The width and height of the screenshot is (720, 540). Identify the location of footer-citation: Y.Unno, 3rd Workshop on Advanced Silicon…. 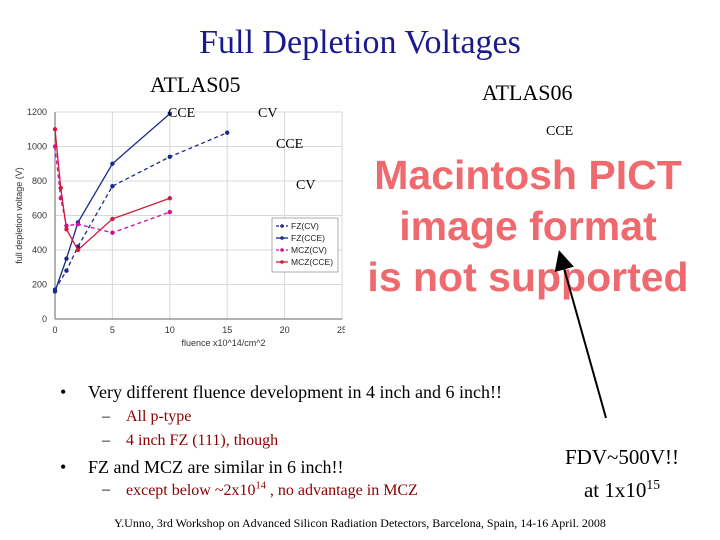
(360, 523).